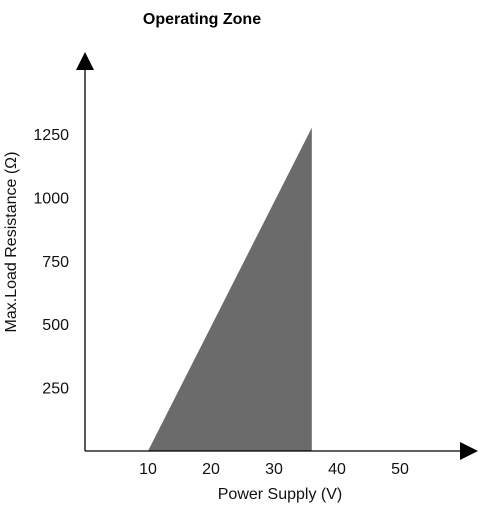 The image size is (481, 506). Describe the element at coordinates (51, 135) in the screenshot. I see `y-tick-label: 1250` at that location.